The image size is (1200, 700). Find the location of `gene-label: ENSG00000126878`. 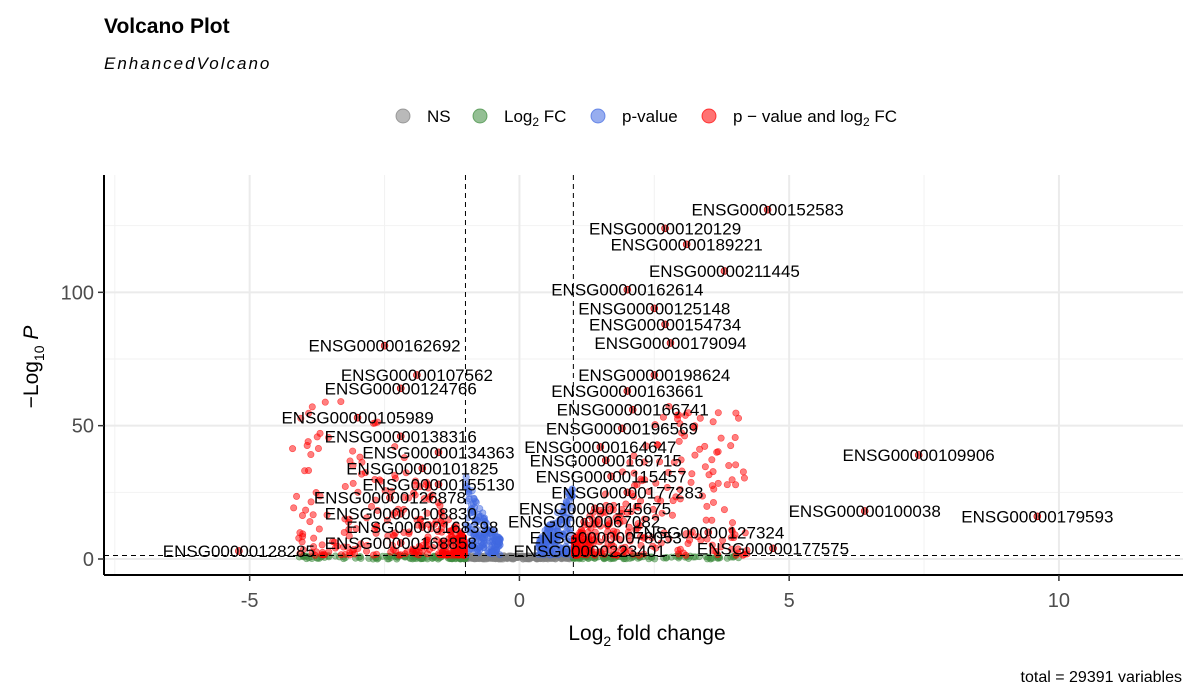

gene-label: ENSG00000126878 is located at coordinates (390, 498).